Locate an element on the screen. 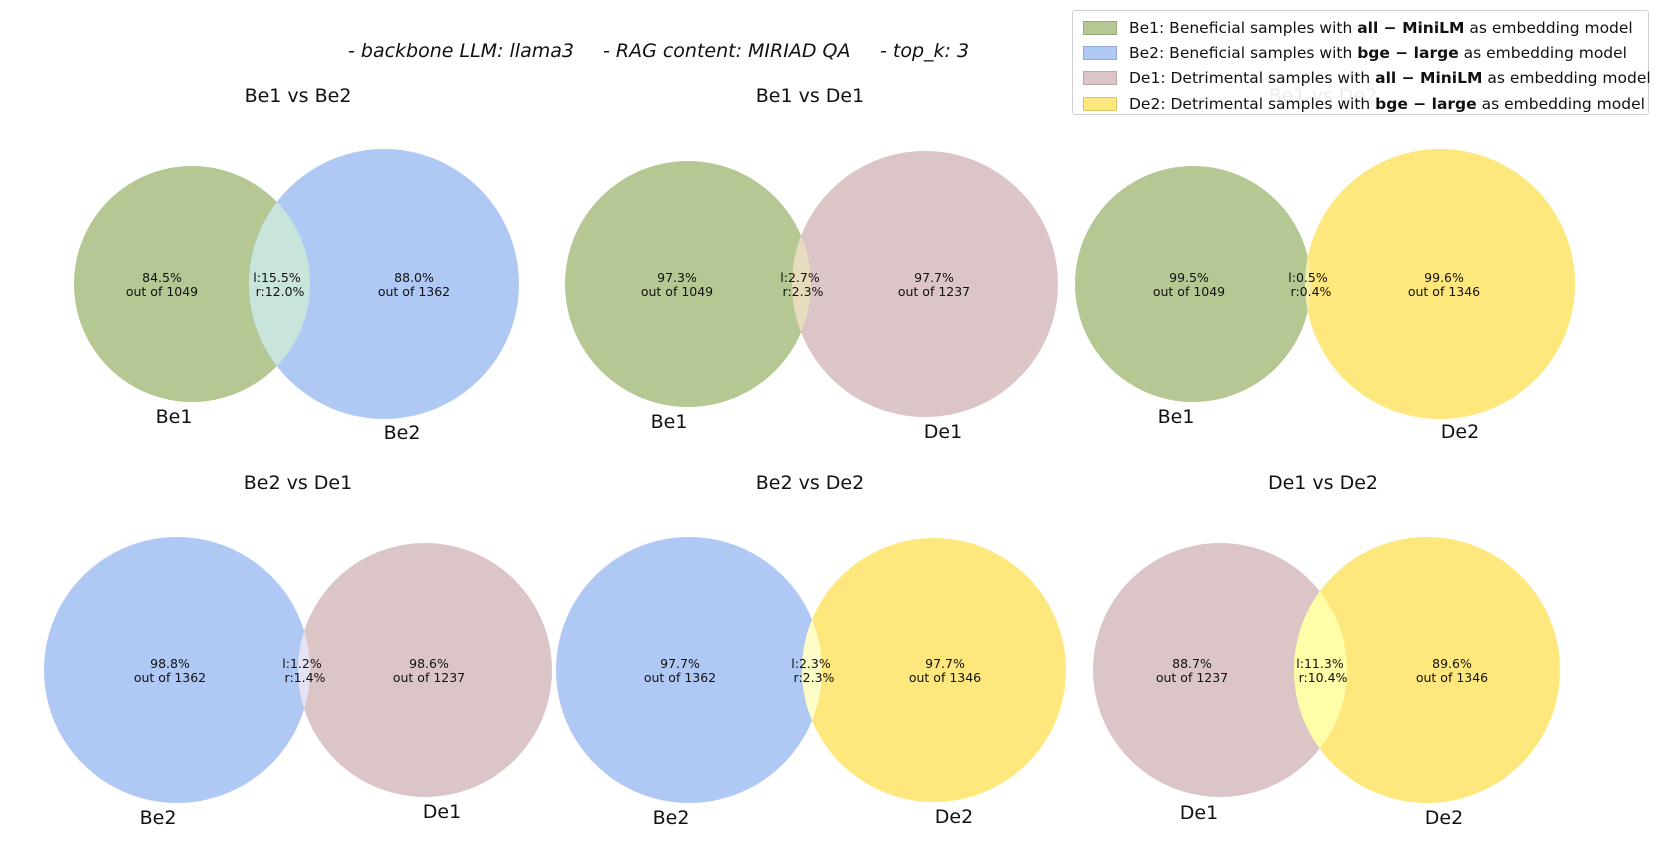 The image size is (1661, 845). venn-overlap-left-share: l:2.7% is located at coordinates (800, 277).